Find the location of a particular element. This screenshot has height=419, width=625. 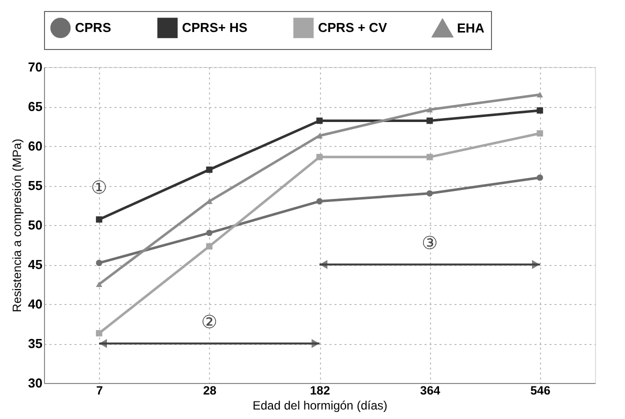

x-tick-label: 364 is located at coordinates (430, 391).